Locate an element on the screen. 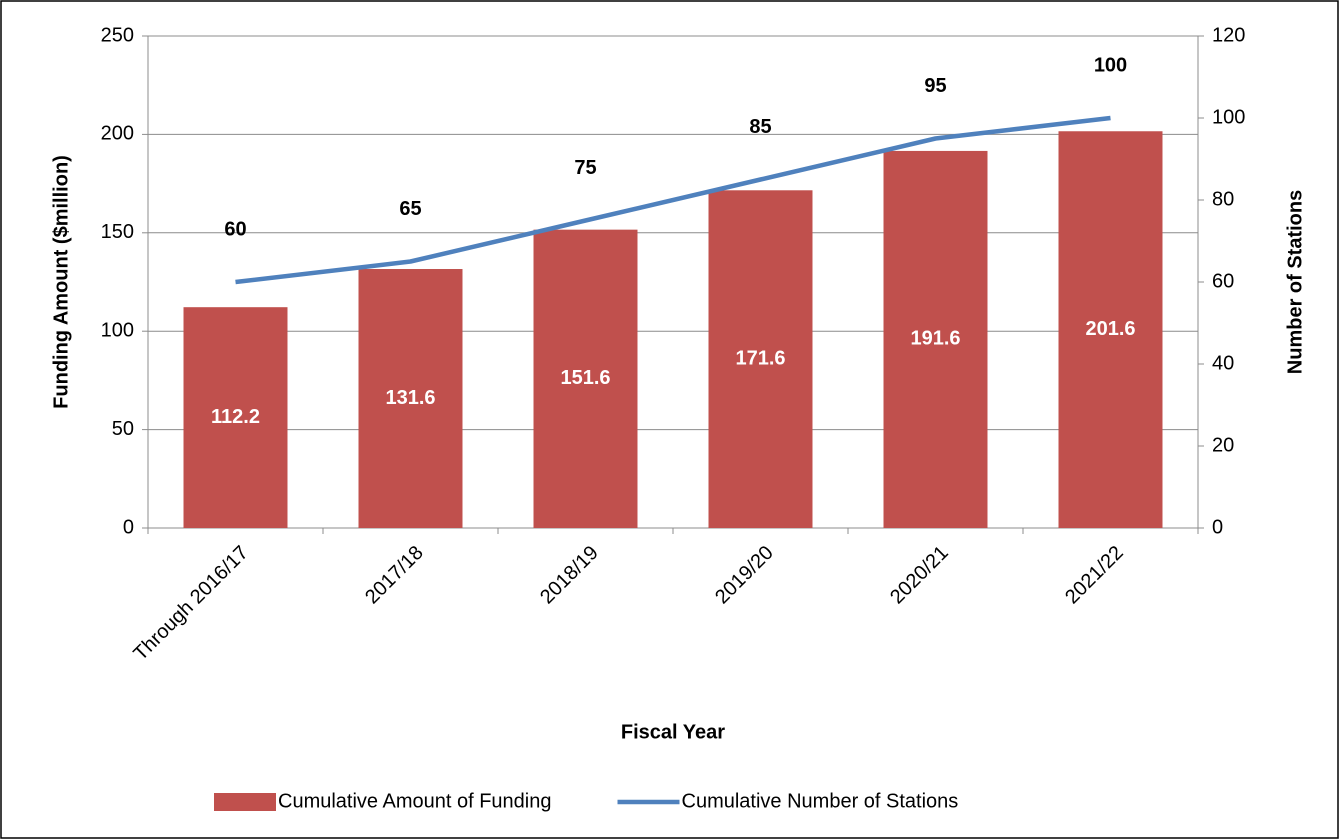  line-value-label: 75 is located at coordinates (585, 168).